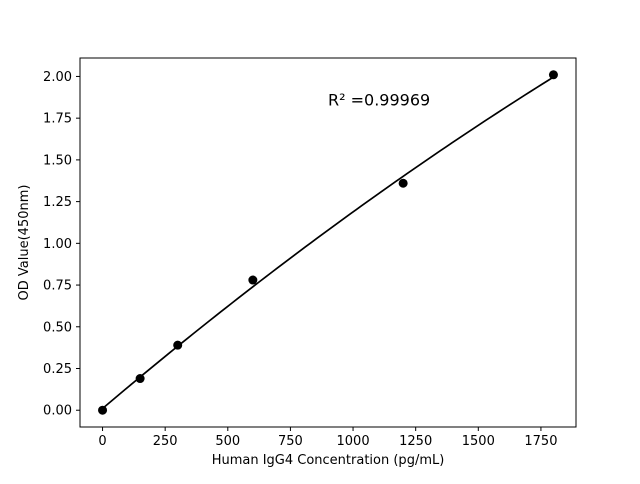 This screenshot has height=484, width=640. I want to click on y-tick-label: 1.25, so click(57, 202).